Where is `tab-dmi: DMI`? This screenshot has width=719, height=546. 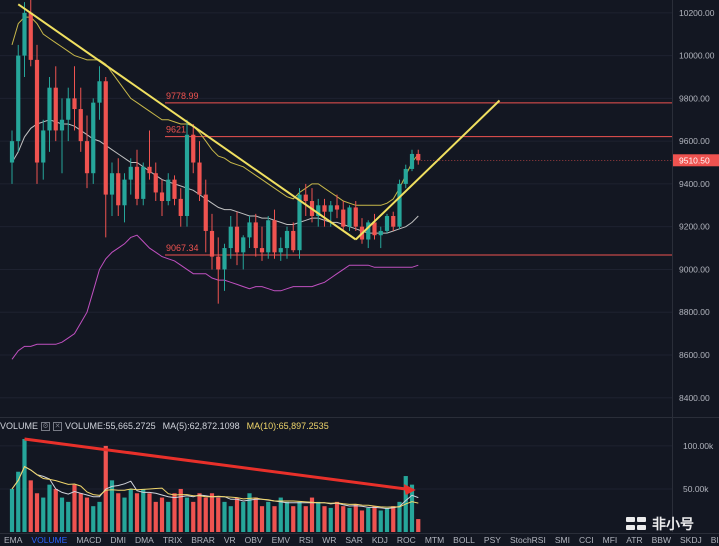
tab-dmi: DMI is located at coordinates (118, 540).